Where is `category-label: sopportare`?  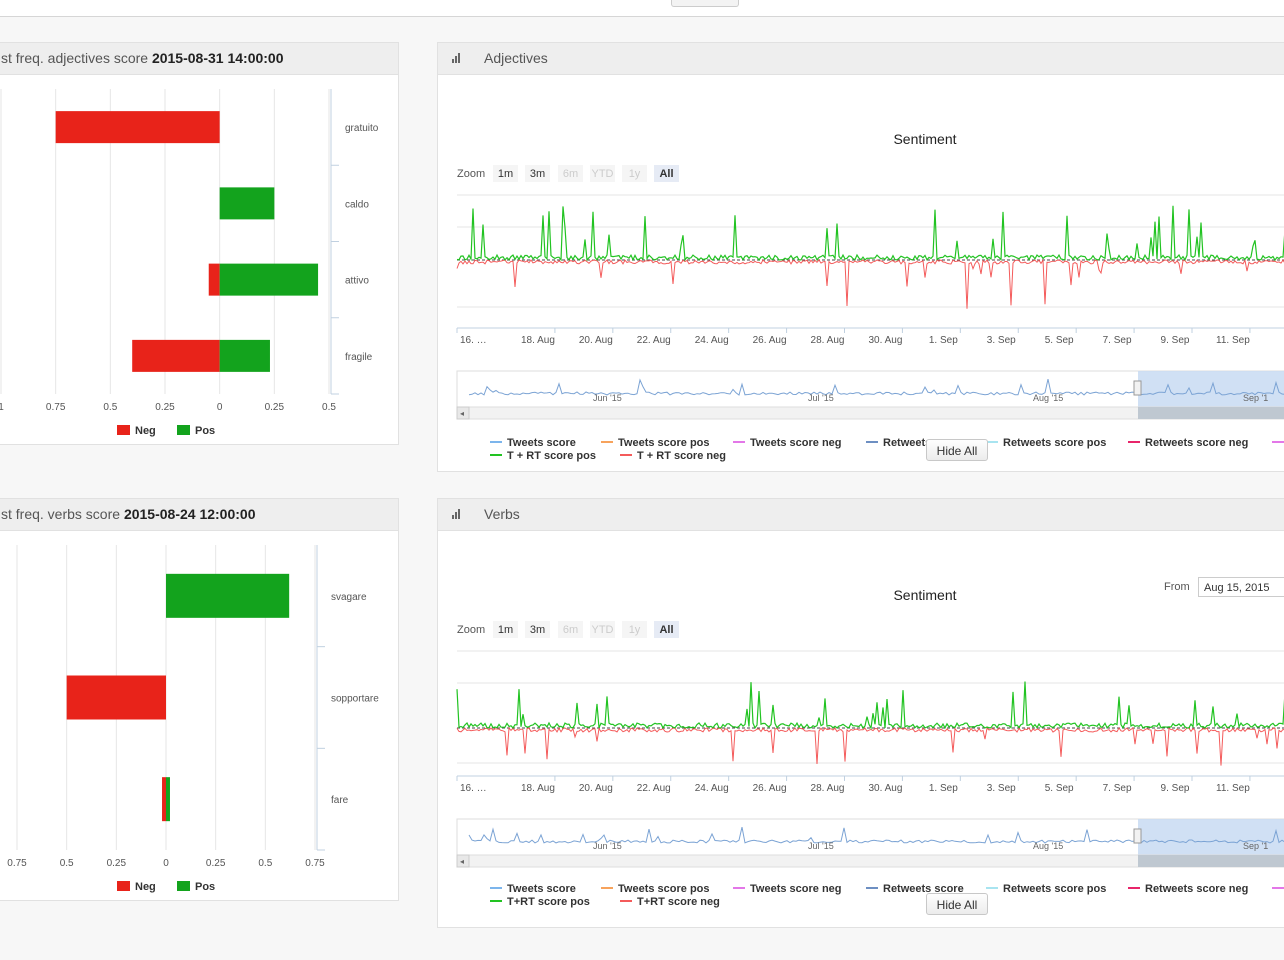
category-label: sopportare is located at coordinates (355, 699).